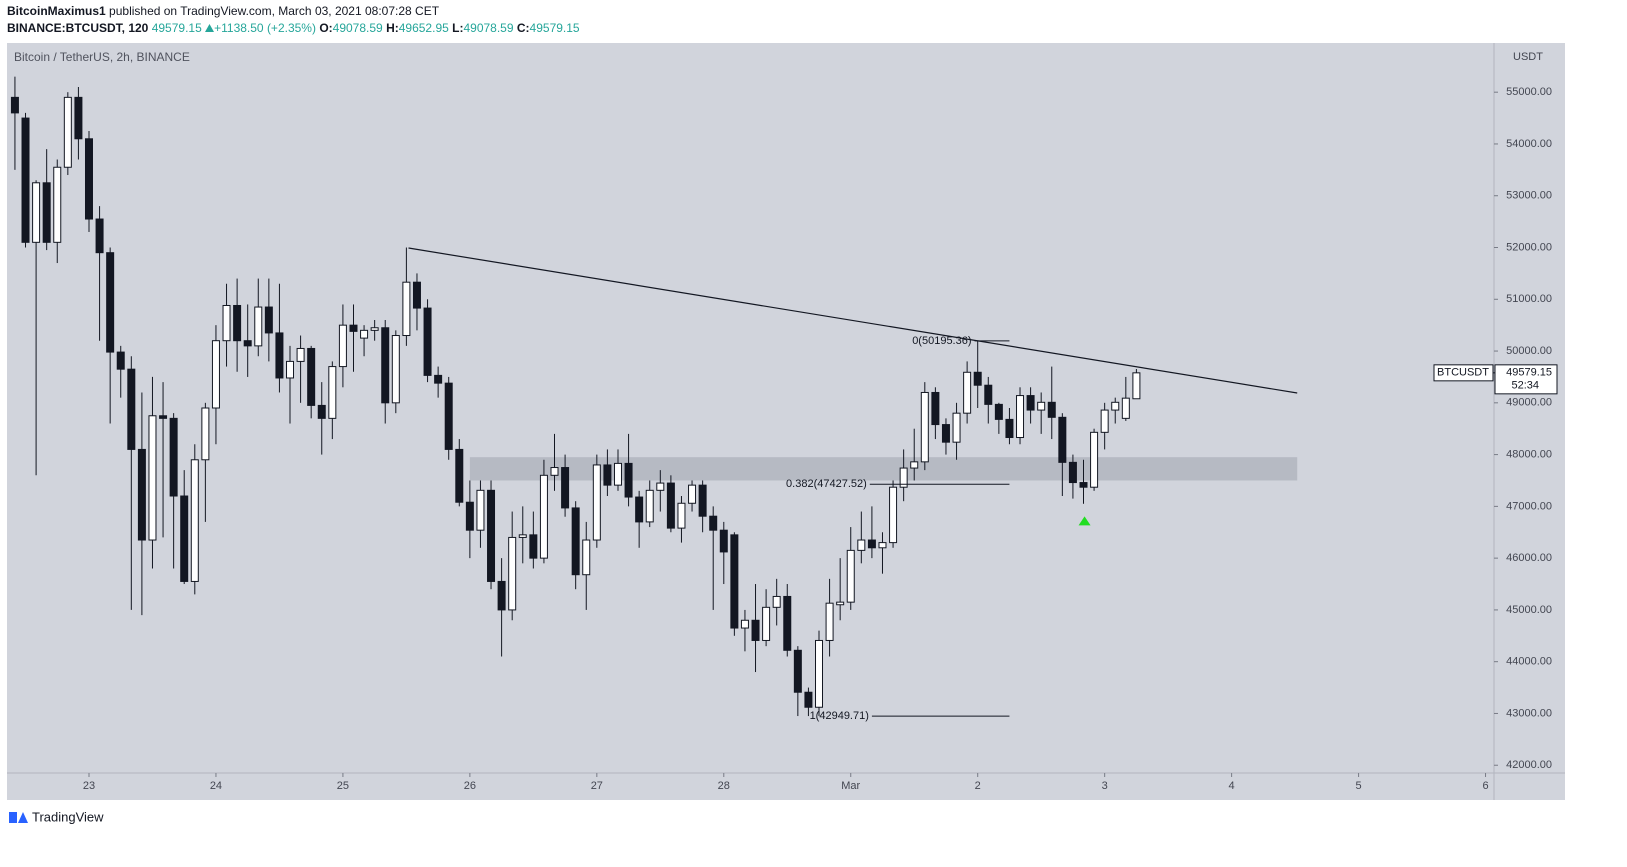 This screenshot has height=867, width=1627. What do you see at coordinates (1529, 196) in the screenshot?
I see `y-tick-label: 53000.00` at bounding box center [1529, 196].